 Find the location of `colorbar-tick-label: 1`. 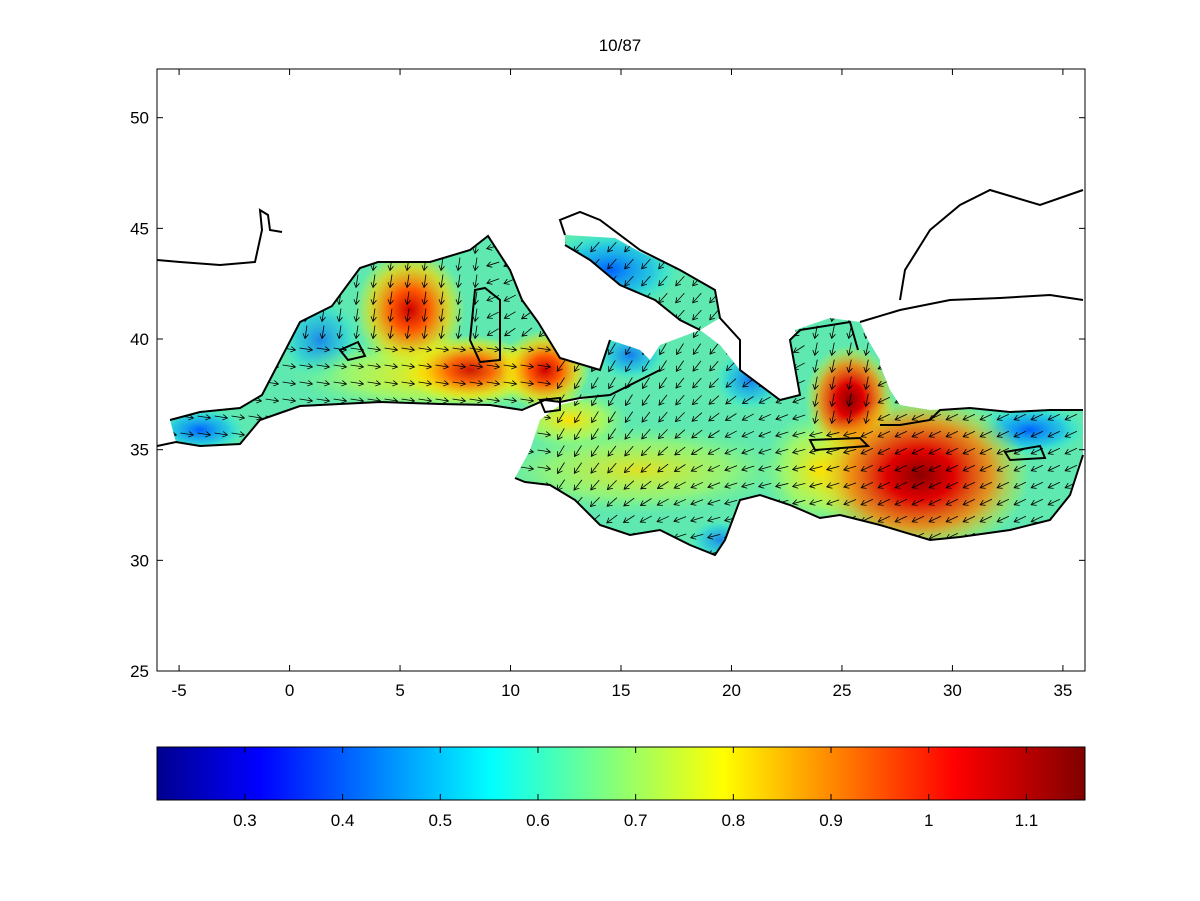

colorbar-tick-label: 1 is located at coordinates (928, 820).